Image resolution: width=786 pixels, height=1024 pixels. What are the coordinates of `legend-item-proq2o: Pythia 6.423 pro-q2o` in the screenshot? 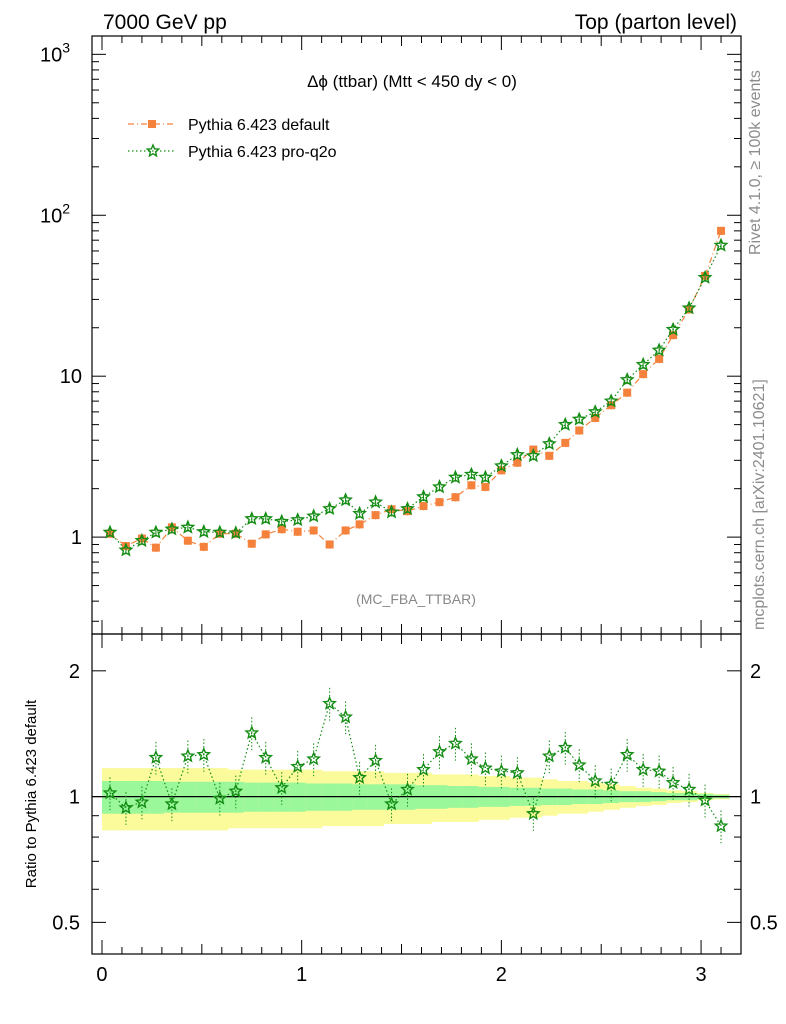 It's located at (232, 152).